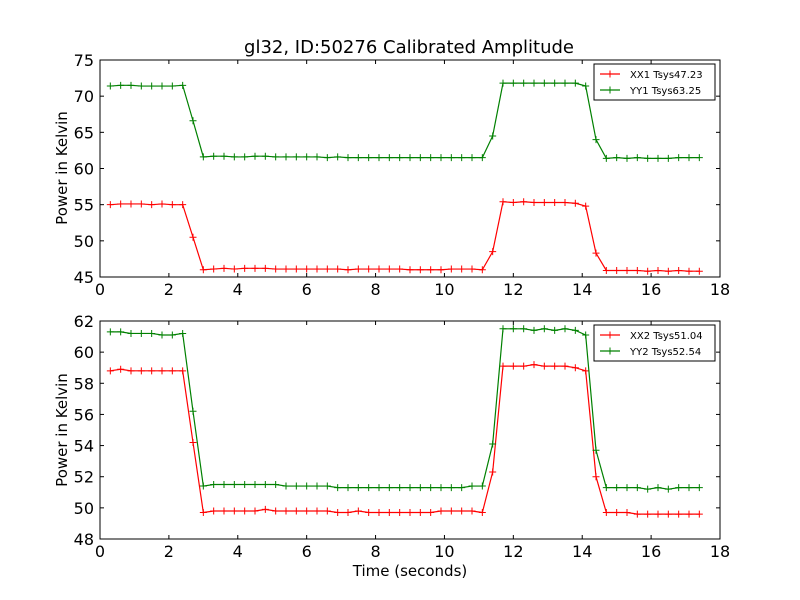  What do you see at coordinates (62, 168) in the screenshot?
I see `y-axis-label: Power in Kelvin` at bounding box center [62, 168].